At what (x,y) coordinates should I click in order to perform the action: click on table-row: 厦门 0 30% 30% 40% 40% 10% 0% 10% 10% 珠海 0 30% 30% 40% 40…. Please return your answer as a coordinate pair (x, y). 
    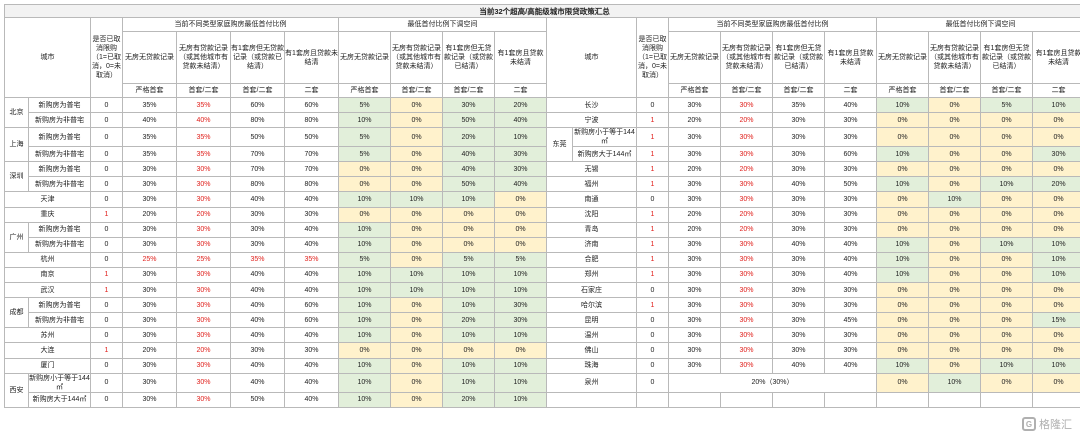
    Looking at the image, I should click on (542, 365).